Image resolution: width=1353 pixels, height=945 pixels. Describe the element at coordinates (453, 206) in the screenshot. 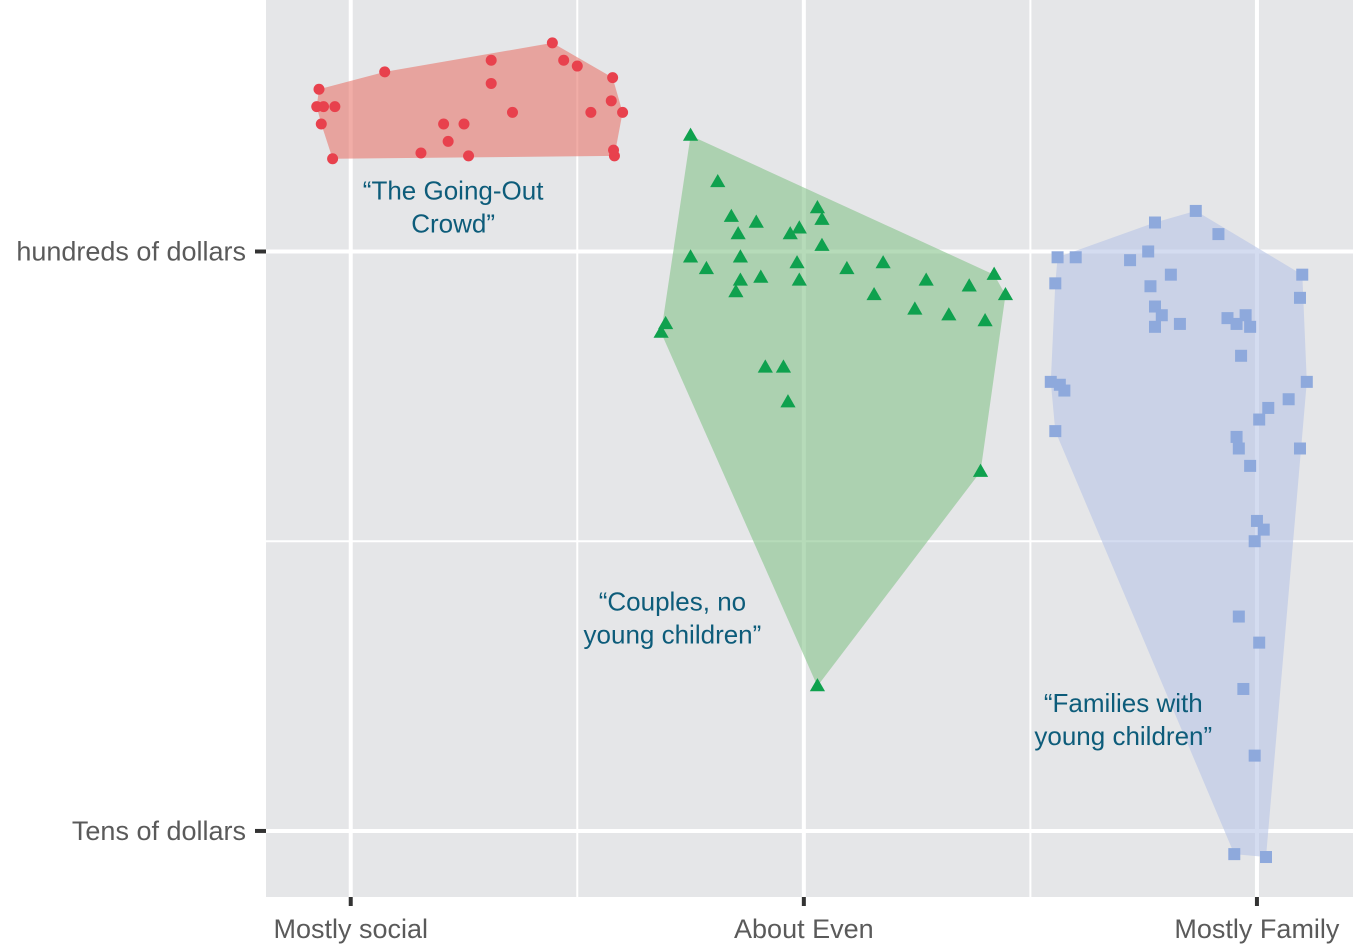

I see `cluster-annotation-0: “The Going-Out Crowd”` at that location.